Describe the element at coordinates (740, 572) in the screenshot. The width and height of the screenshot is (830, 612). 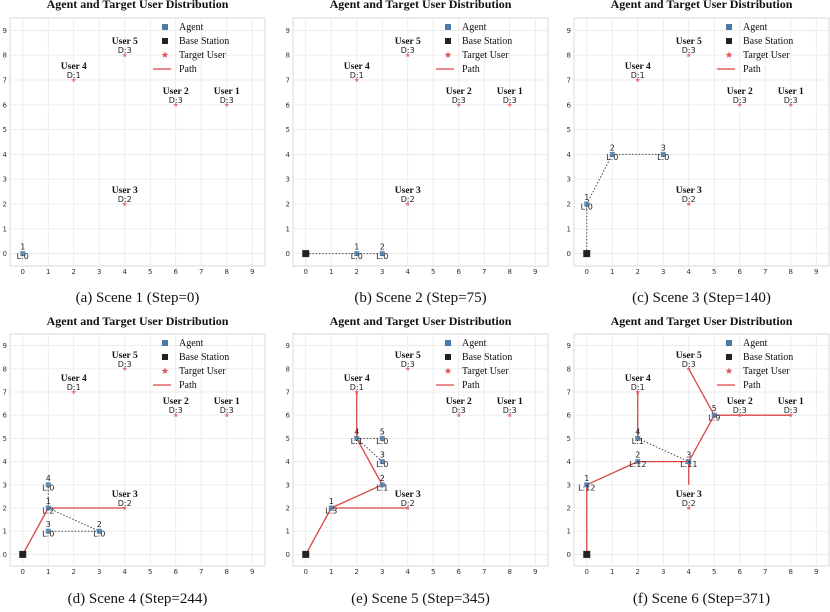
I see `x-tick-label: 6` at that location.